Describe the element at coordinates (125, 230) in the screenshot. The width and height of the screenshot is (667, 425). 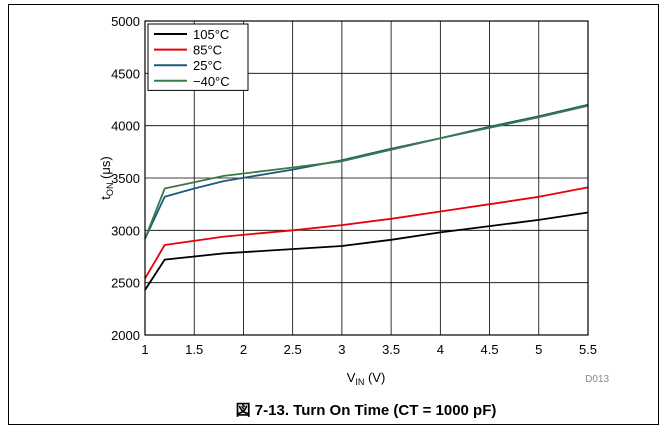
I see `y-tick-label: 3000` at that location.